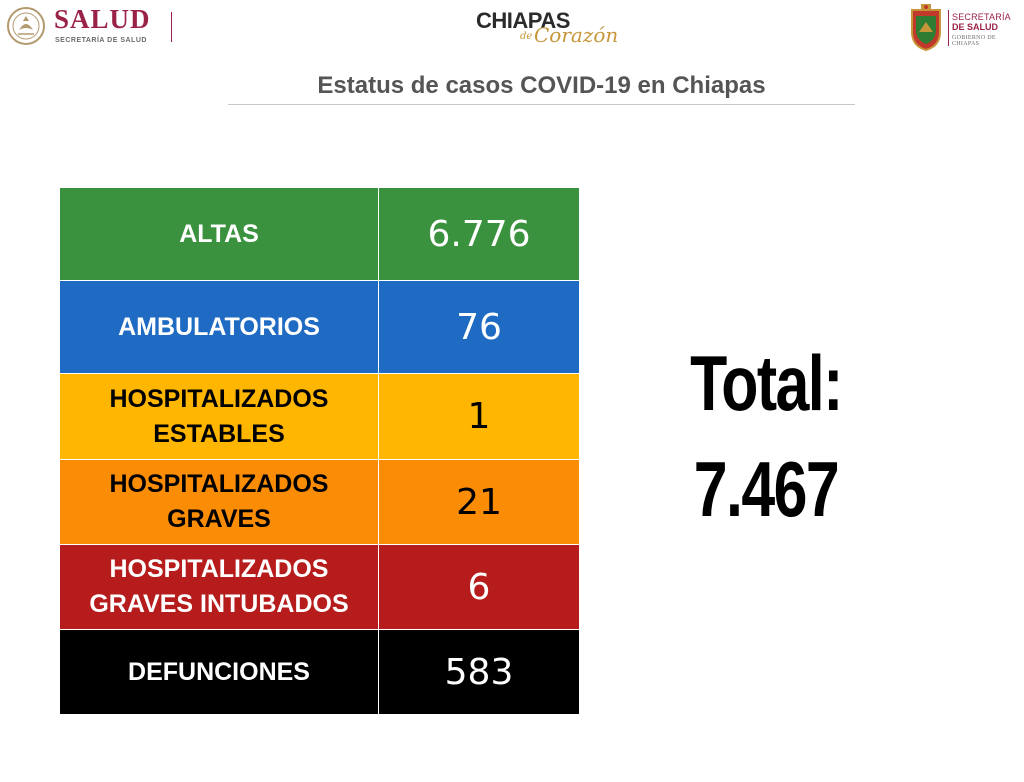 Image resolution: width=1024 pixels, height=782 pixels. I want to click on status-row-hospitalizados-estables: HOSPITALIZADOS ESTABLES 1, so click(319, 416).